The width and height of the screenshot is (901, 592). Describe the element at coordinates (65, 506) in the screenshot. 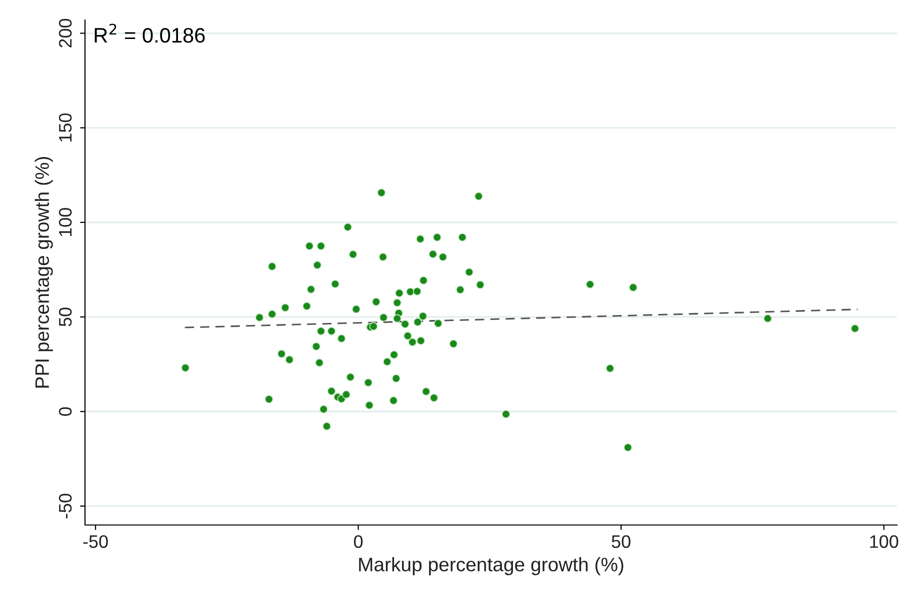

I see `y-tick-label: -50` at that location.